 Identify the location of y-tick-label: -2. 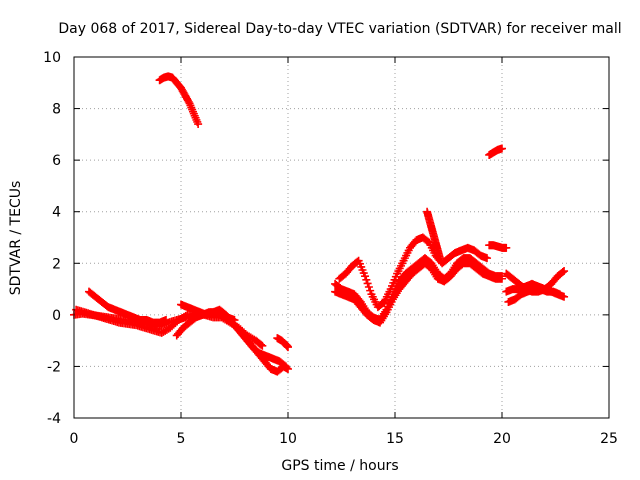
(54, 367).